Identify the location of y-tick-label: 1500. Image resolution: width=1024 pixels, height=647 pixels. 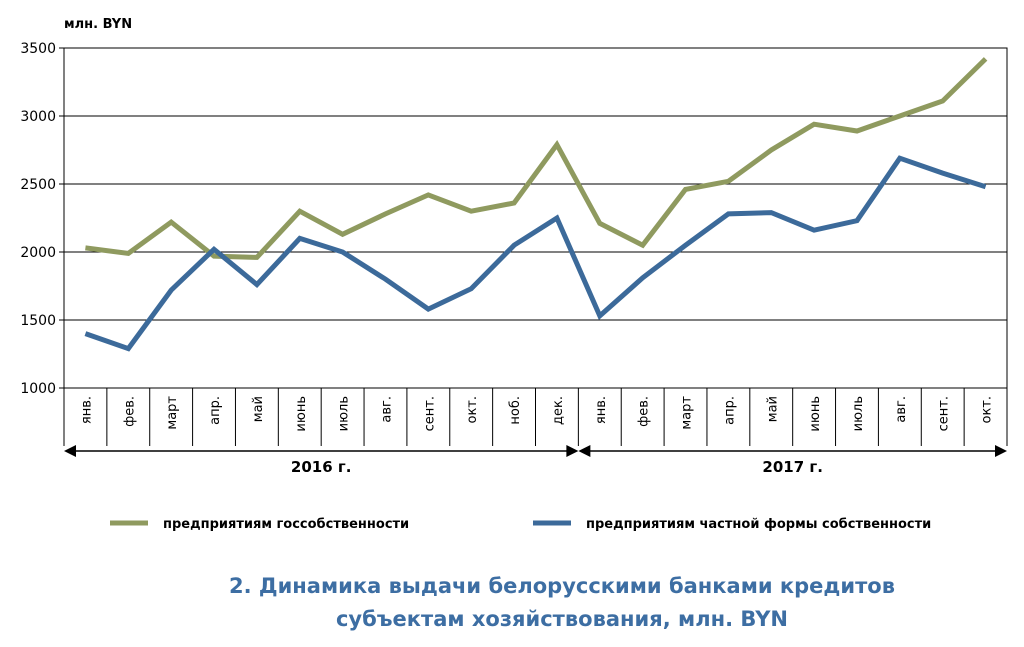
(38, 321).